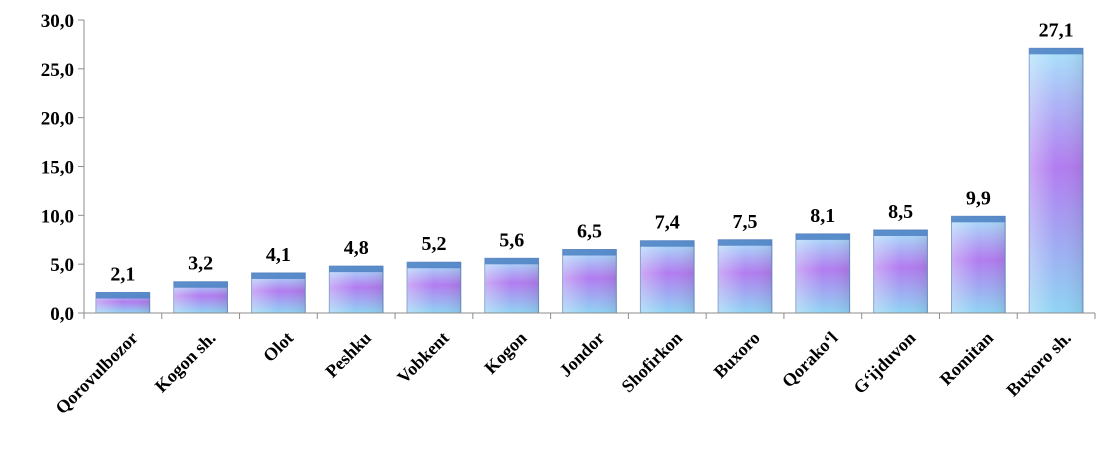 This screenshot has width=1101, height=456. What do you see at coordinates (200, 264) in the screenshot?
I see `data-label: 3,2` at bounding box center [200, 264].